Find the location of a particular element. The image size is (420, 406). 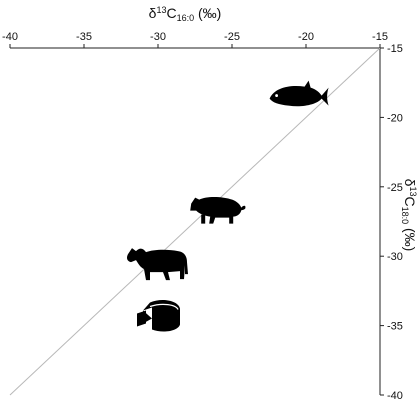

y-axis-ticks: -15 -20 -25 -30 -35 -40 is located at coordinates (391, 222).